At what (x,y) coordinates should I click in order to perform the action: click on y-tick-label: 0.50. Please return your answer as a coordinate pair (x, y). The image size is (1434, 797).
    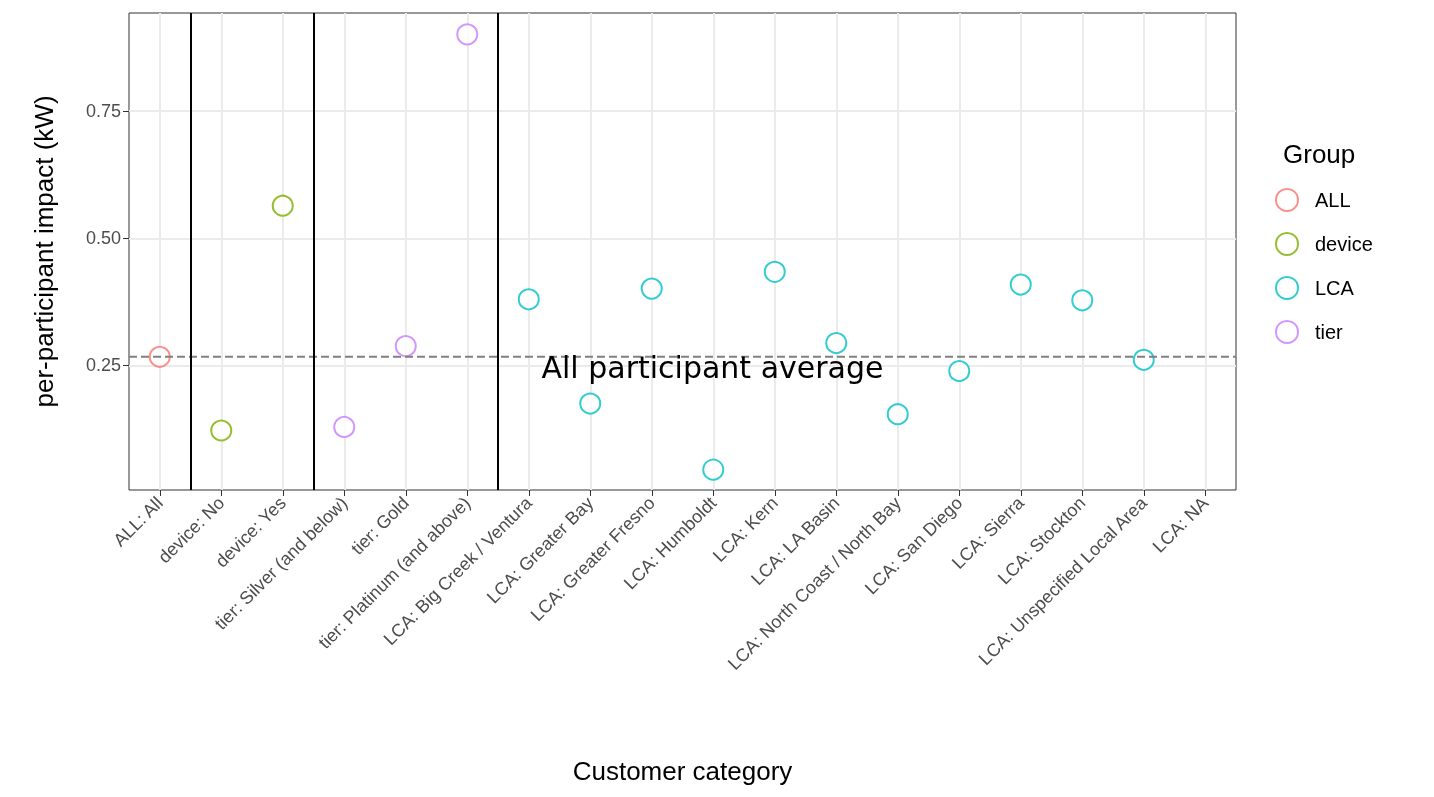
    Looking at the image, I should click on (103, 238).